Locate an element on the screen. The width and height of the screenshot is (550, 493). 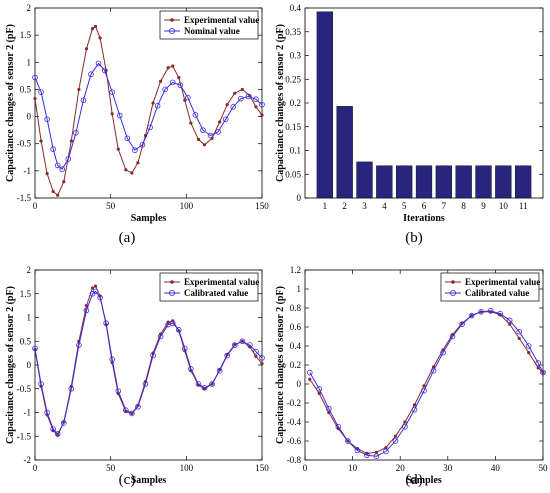
y-tick-label: 0.5 is located at coordinates (26, 341).